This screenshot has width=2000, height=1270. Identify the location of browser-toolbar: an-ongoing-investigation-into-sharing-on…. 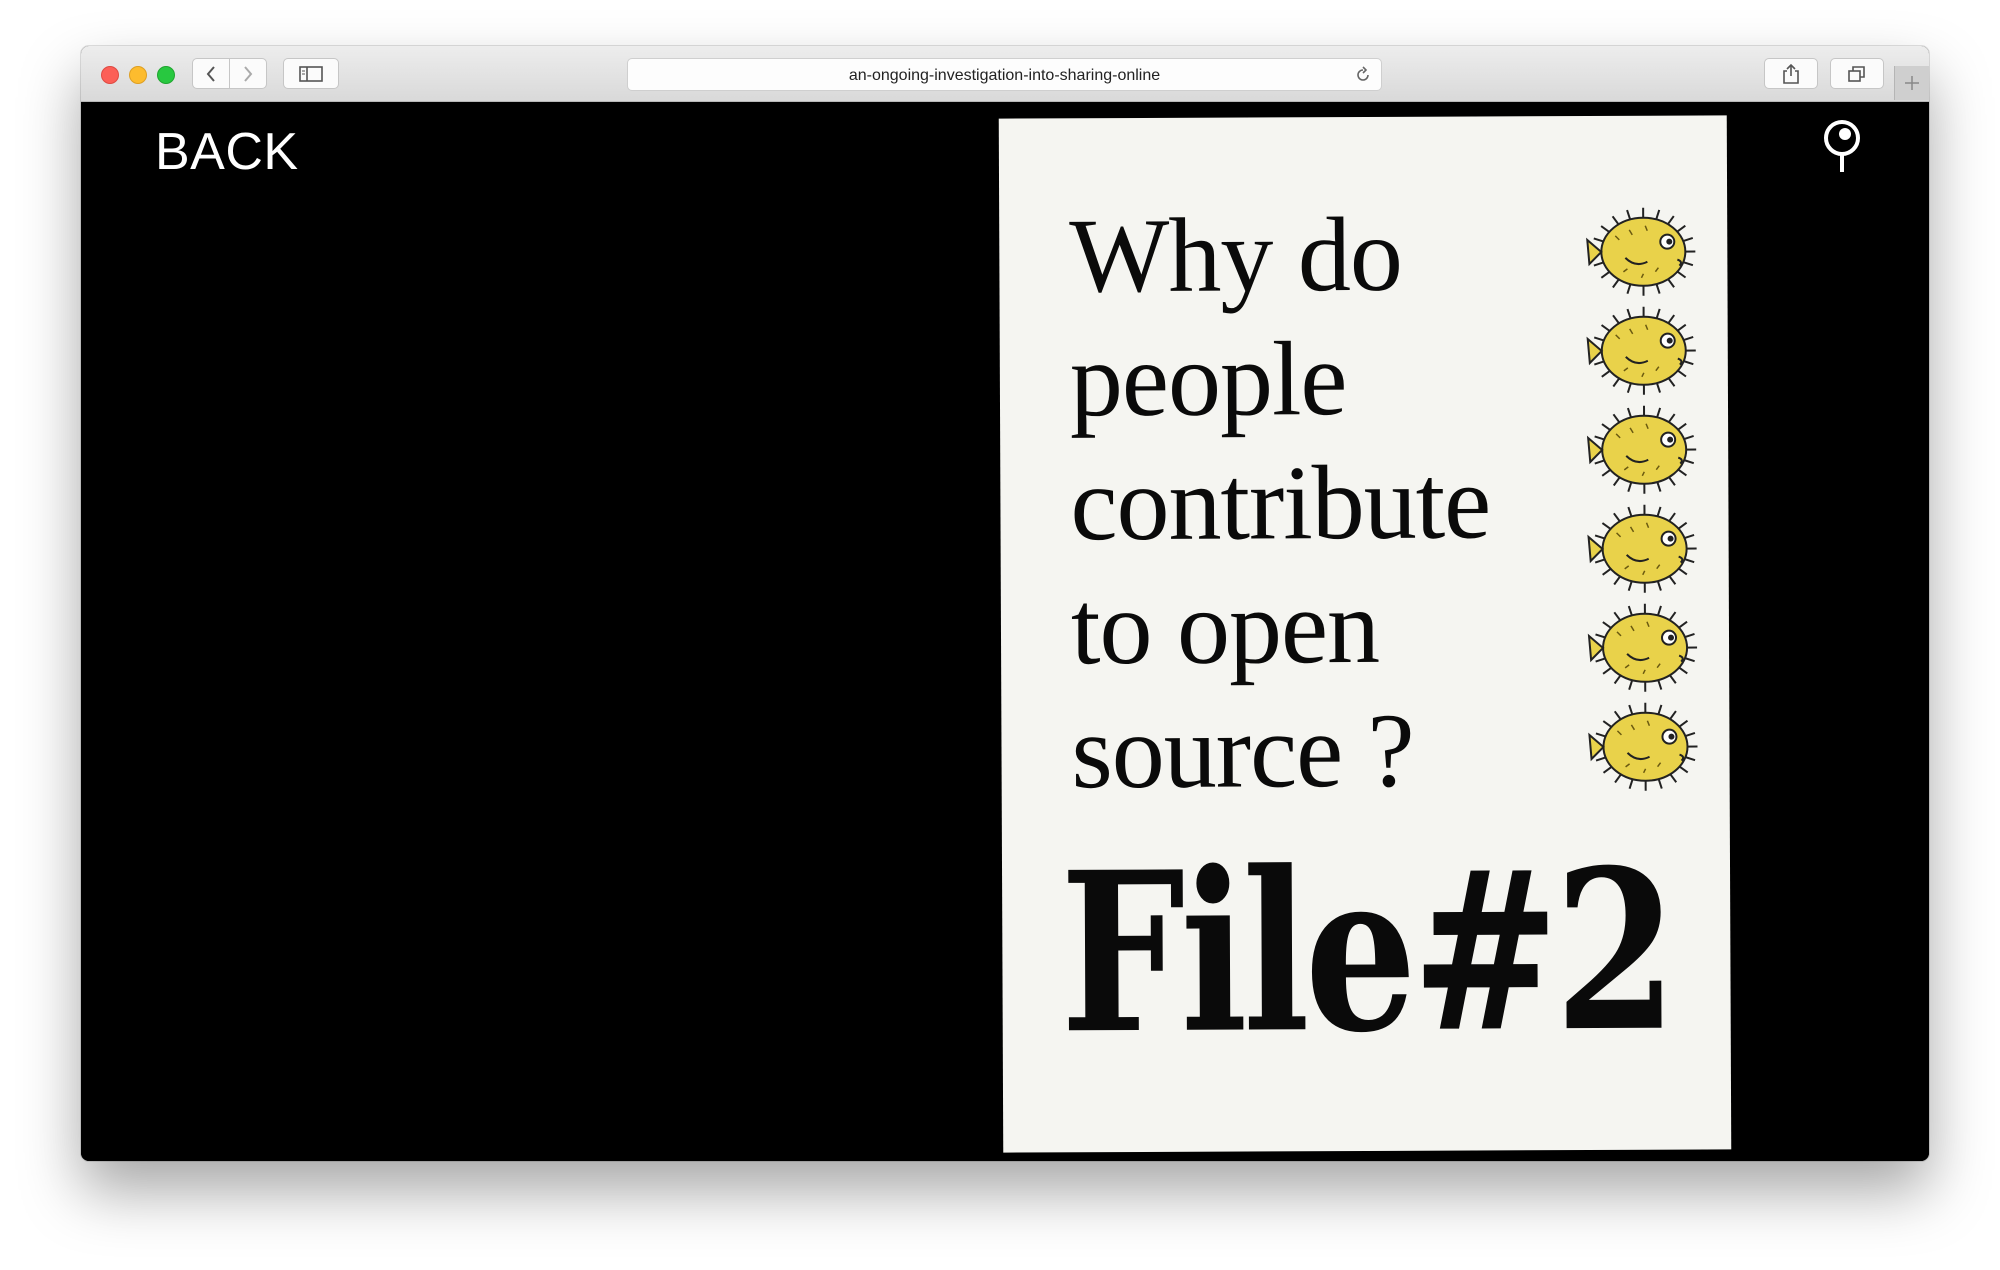
(1005, 74).